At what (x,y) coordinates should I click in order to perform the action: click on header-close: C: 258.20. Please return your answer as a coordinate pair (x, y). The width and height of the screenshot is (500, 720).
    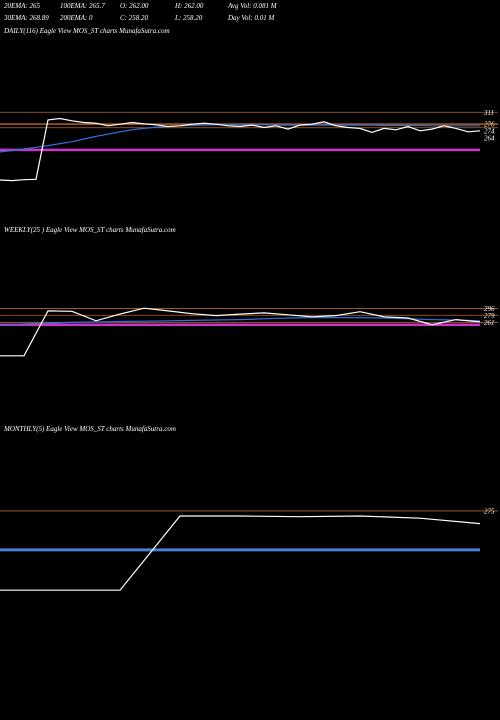
    Looking at the image, I should click on (134, 18).